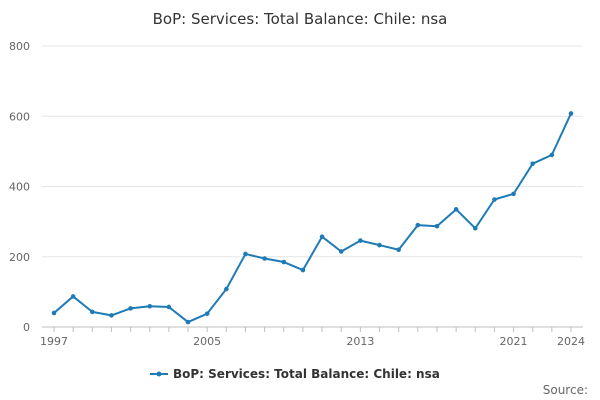  Describe the element at coordinates (300, 19) in the screenshot. I see `chart-title: BoP: Services: Total Balance: Chile: nsa` at that location.